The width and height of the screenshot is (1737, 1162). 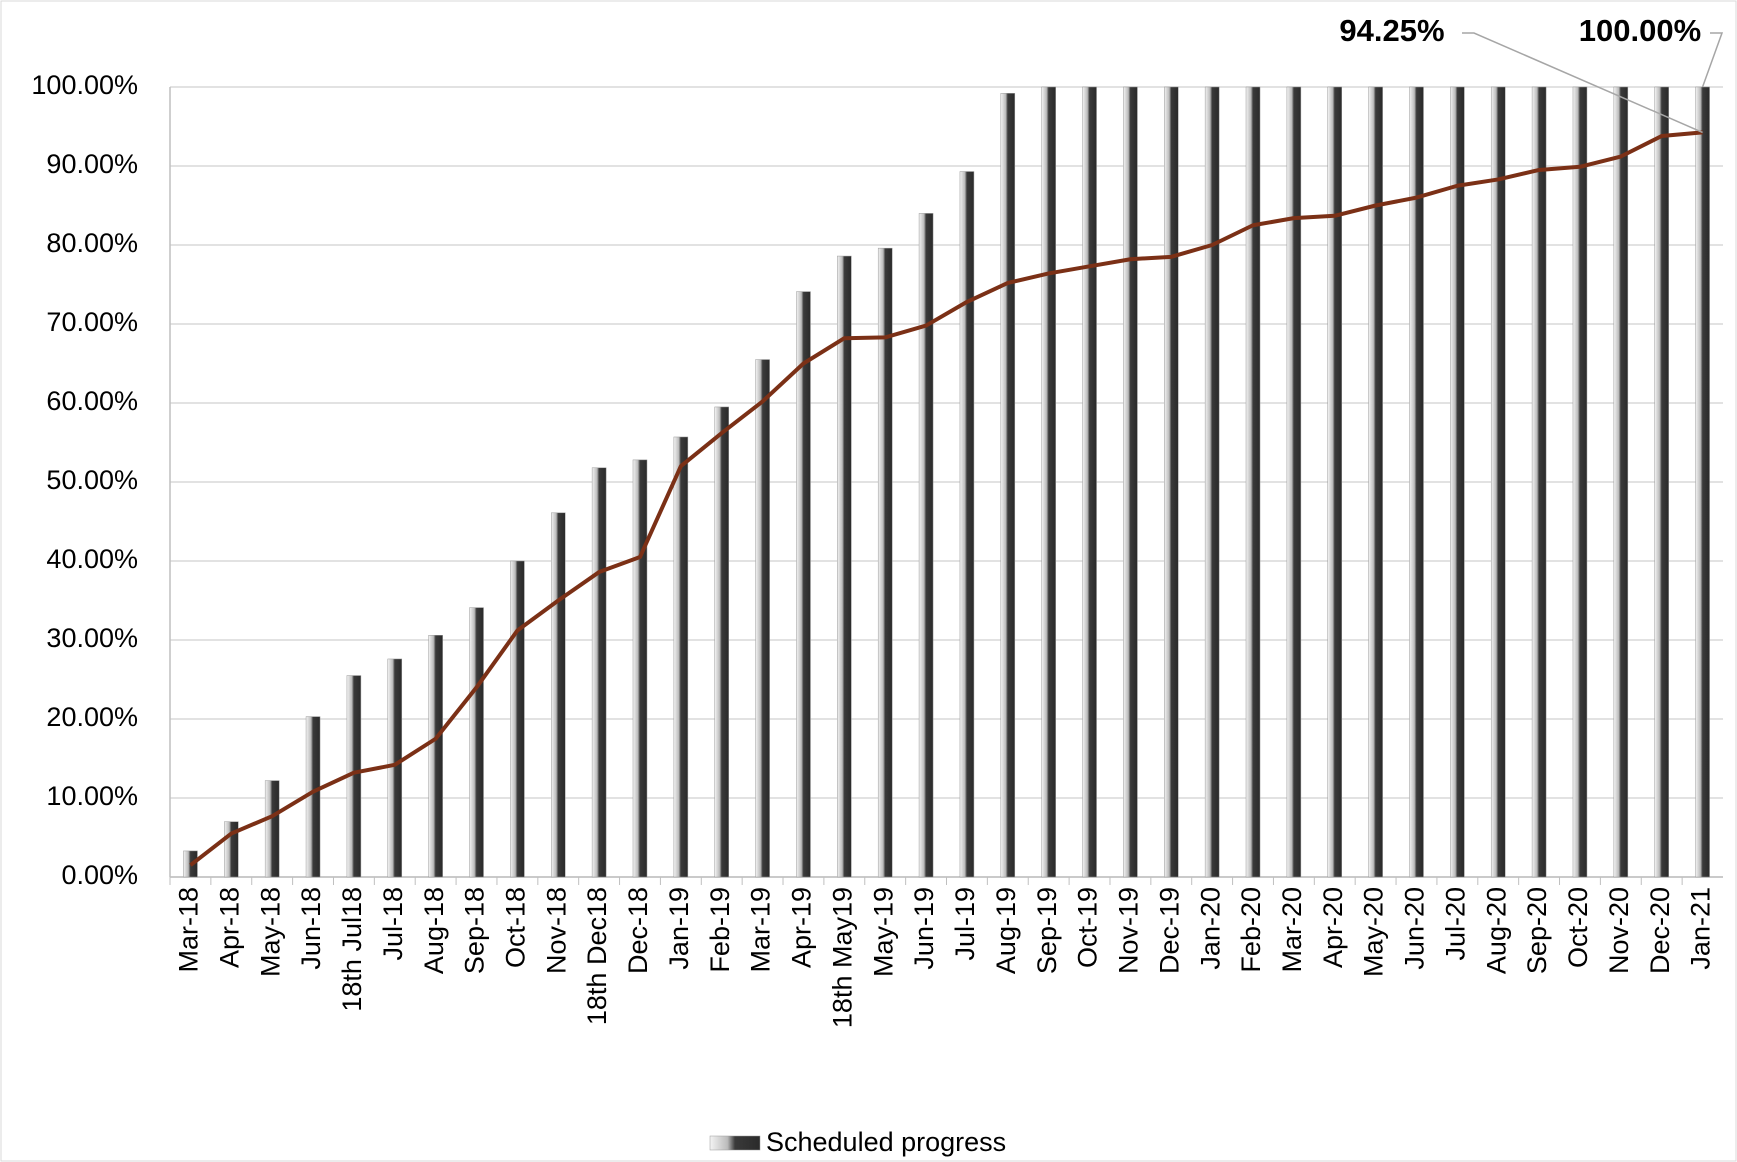 I want to click on x-tick-label: Jan-21, so click(x=1701, y=928).